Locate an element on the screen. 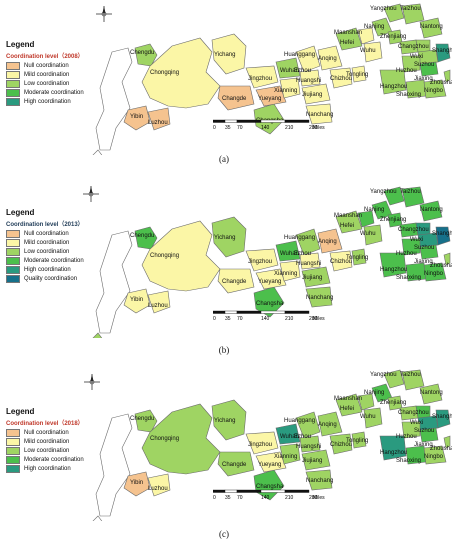 The image size is (452, 550). region-ningbo is located at coordinates (435, 455).